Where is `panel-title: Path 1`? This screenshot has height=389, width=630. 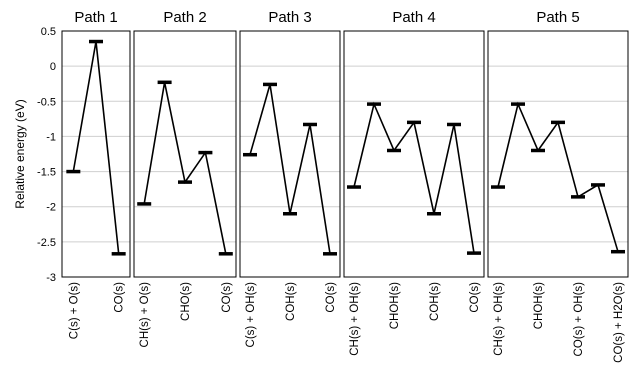 panel-title: Path 1 is located at coordinates (95, 17).